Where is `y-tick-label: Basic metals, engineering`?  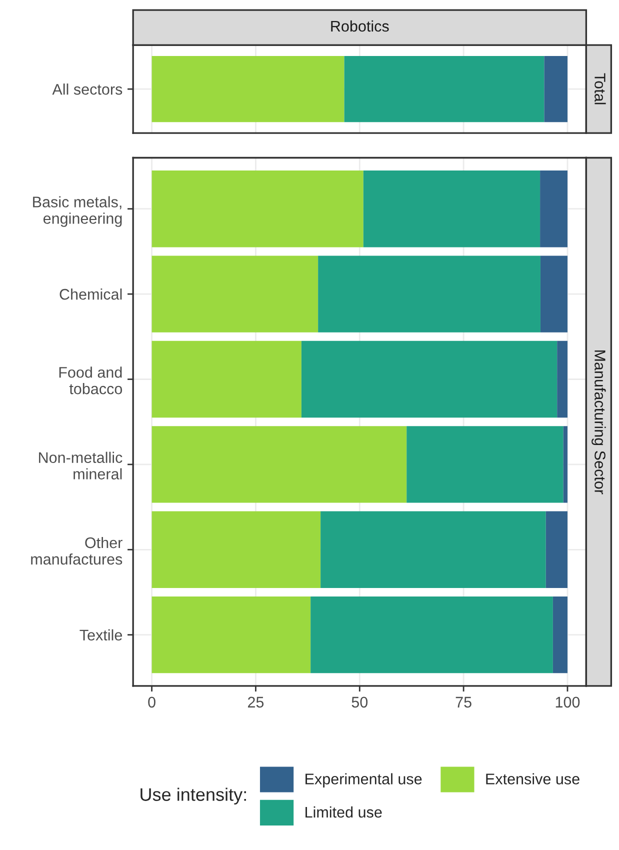
y-tick-label: Basic metals, engineering is located at coordinates (77, 211).